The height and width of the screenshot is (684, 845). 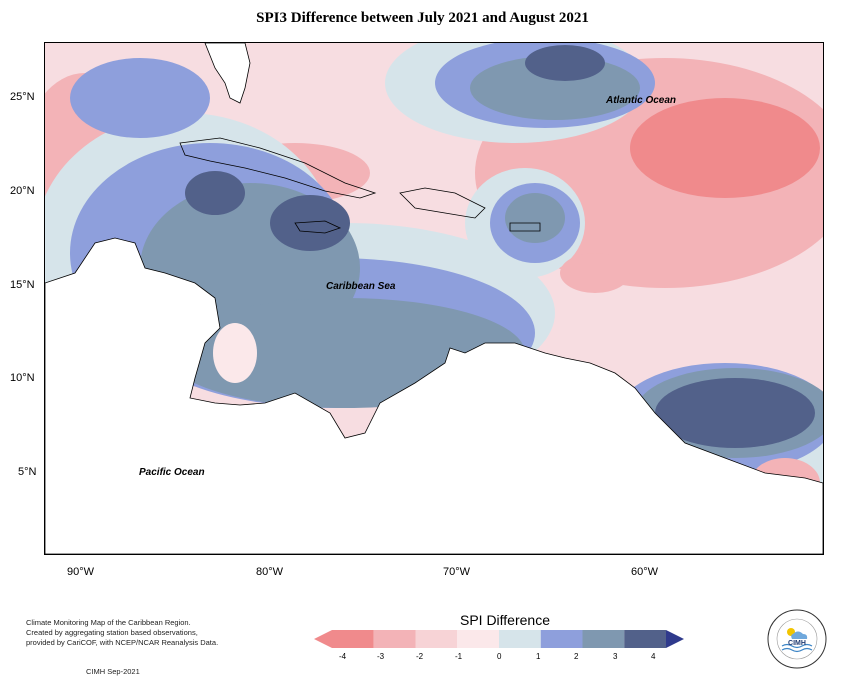 I want to click on cimh-logo: CIMH, so click(x=797, y=639).